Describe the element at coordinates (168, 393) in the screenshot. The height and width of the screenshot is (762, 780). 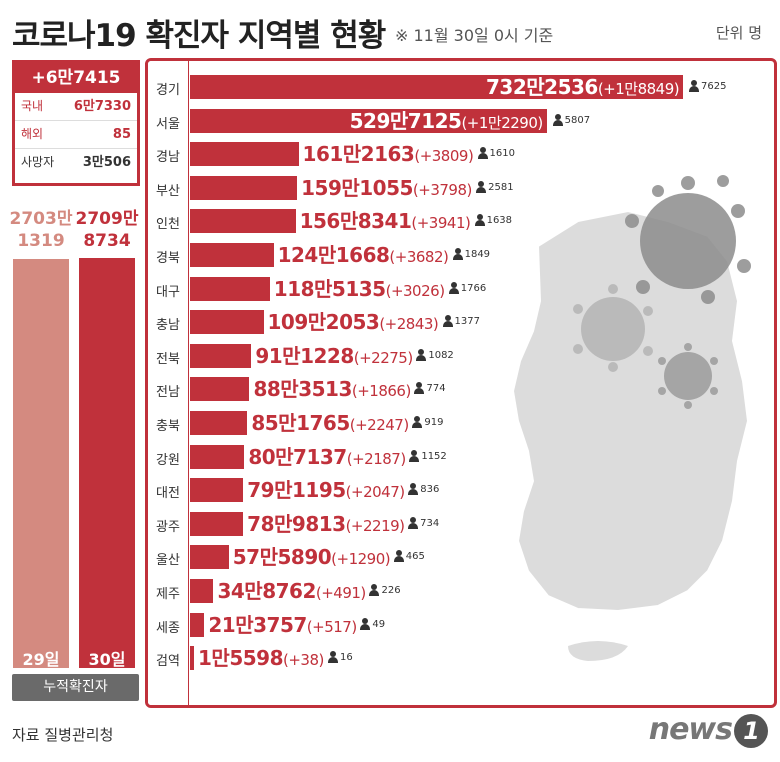
I see `region-label: 전남` at that location.